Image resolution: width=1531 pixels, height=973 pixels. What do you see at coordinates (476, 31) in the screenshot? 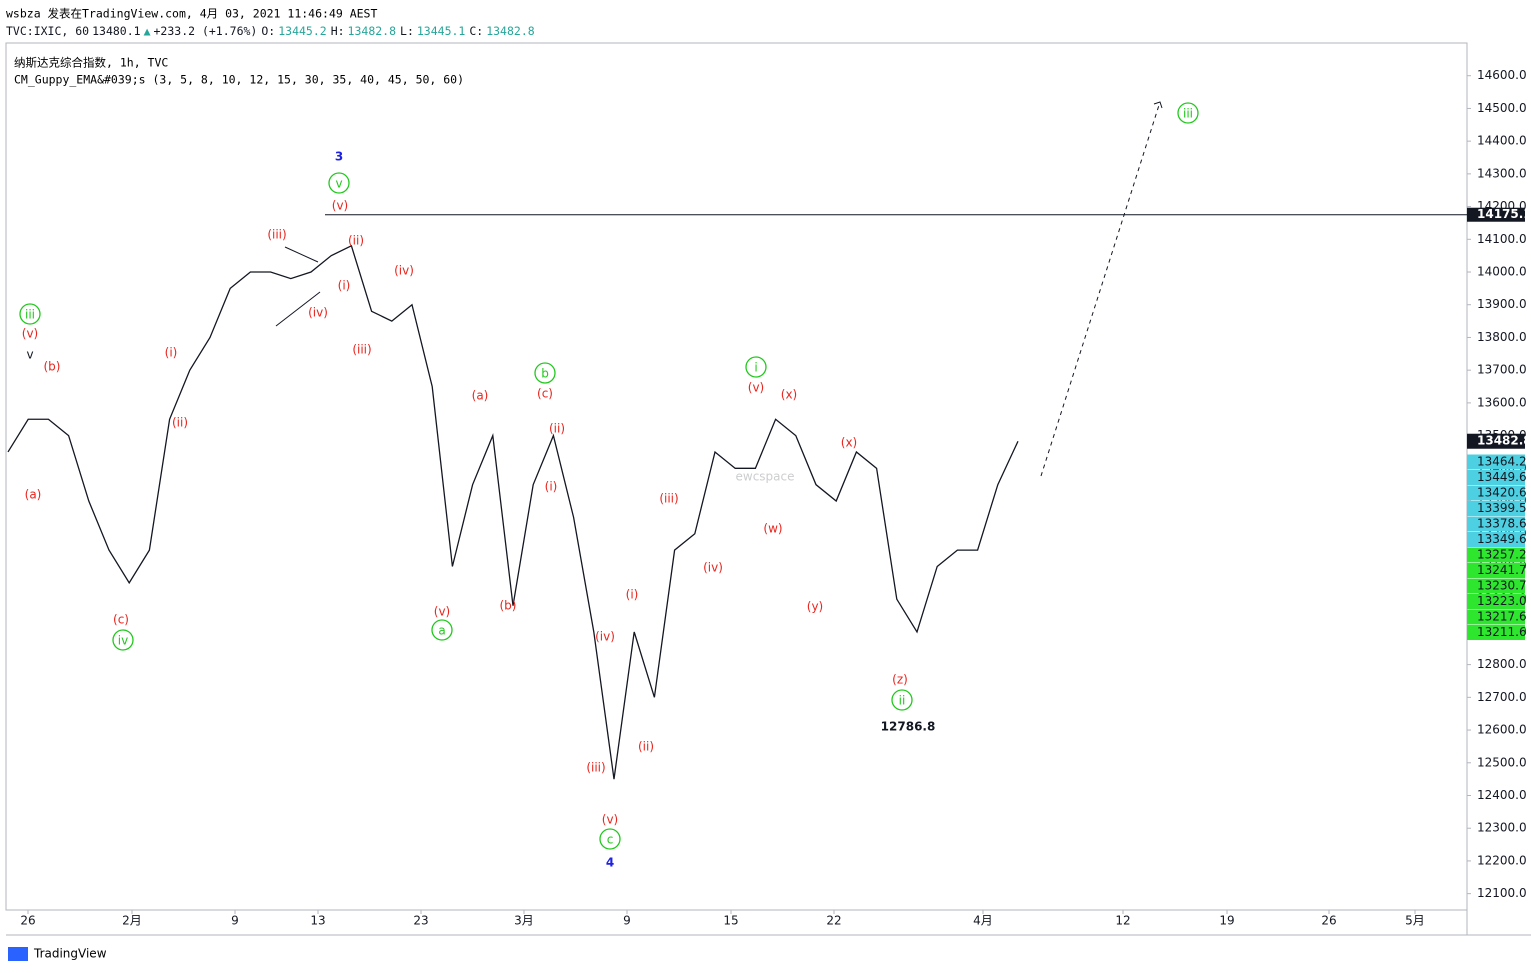
I see `ticker-part: C:` at bounding box center [476, 31].